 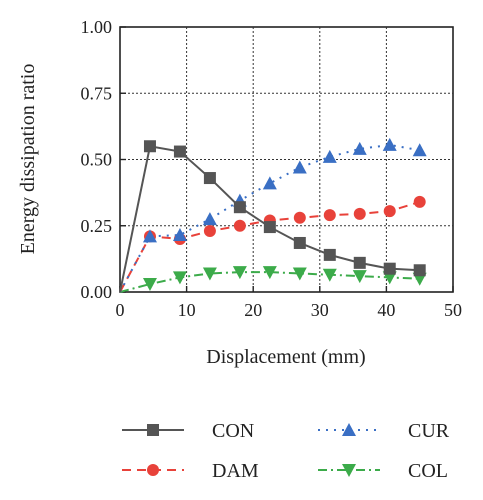 What do you see at coordinates (97, 160) in the screenshot?
I see `y-tick-label: 0.50` at bounding box center [97, 160].